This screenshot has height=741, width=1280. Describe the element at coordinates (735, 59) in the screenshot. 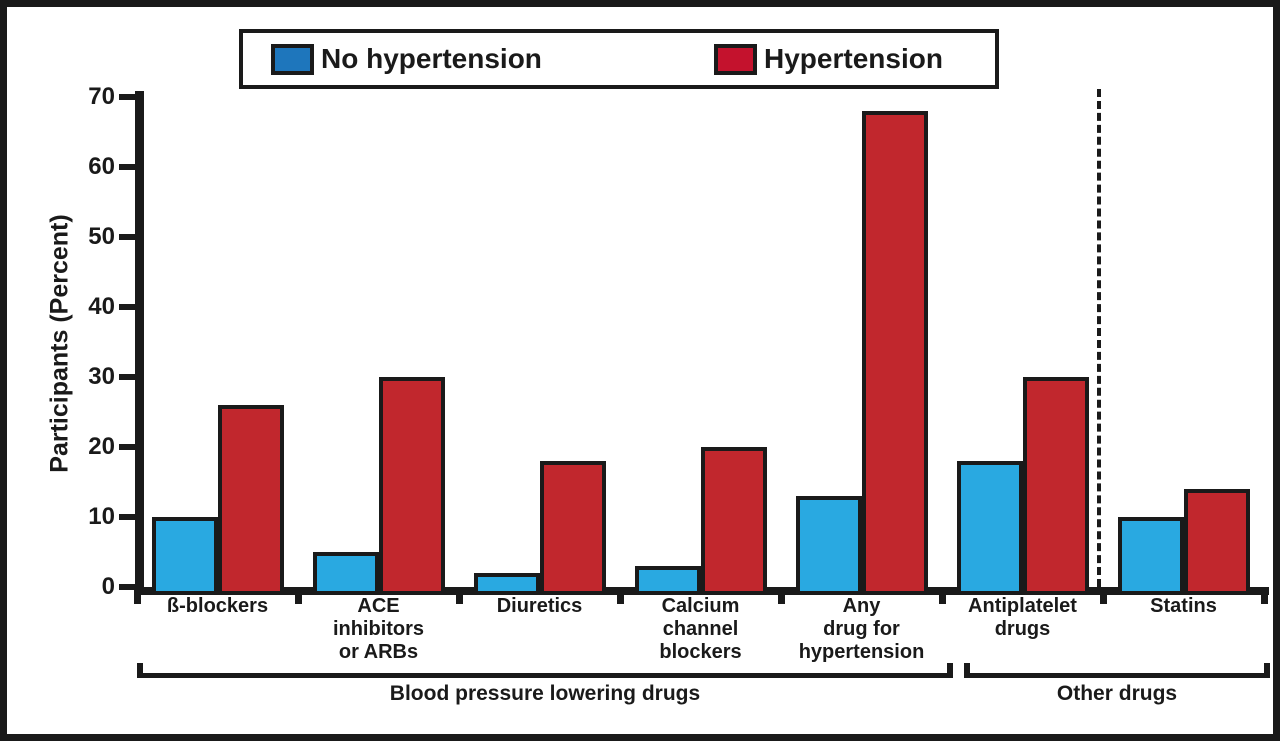

I see `legend-swatch-red` at that location.